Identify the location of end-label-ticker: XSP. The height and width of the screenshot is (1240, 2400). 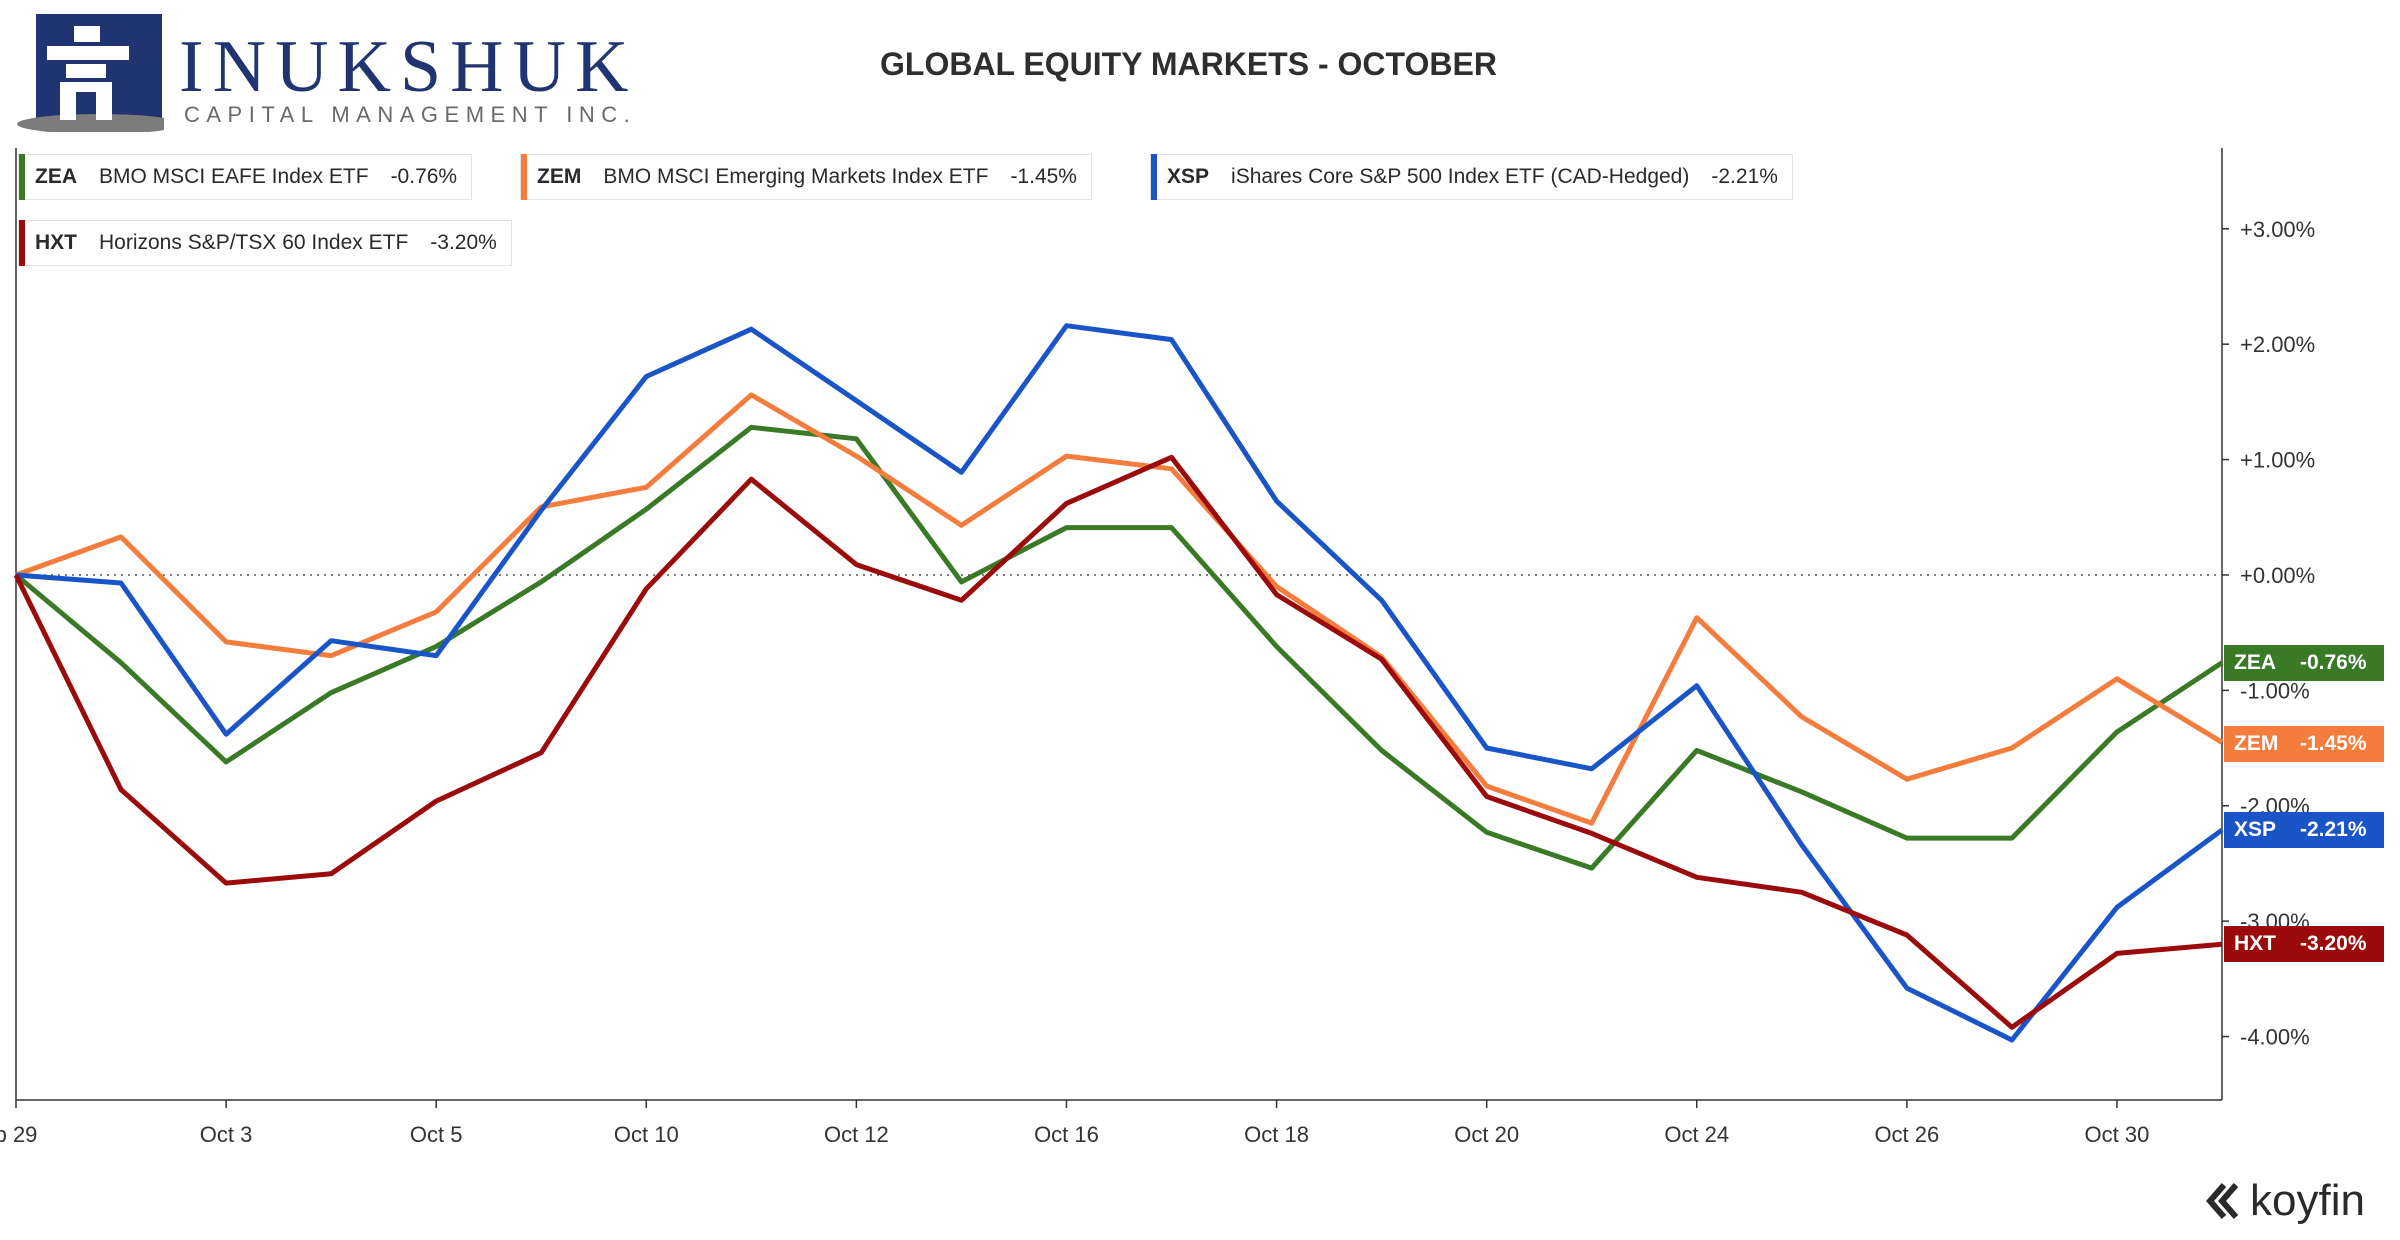
(2255, 829).